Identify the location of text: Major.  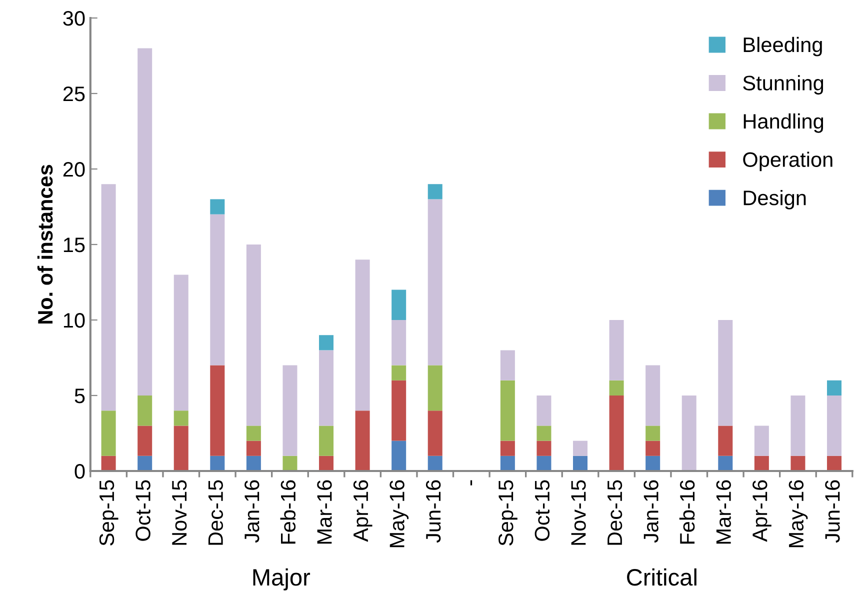
(281, 579).